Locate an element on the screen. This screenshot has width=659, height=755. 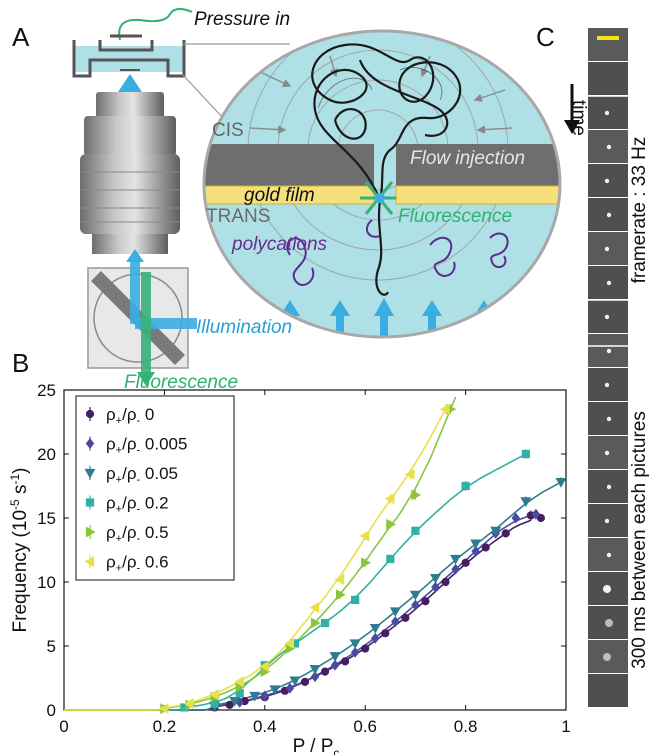
y-axis-label: Frequency (10-5 s-1) is located at coordinates (19, 550).